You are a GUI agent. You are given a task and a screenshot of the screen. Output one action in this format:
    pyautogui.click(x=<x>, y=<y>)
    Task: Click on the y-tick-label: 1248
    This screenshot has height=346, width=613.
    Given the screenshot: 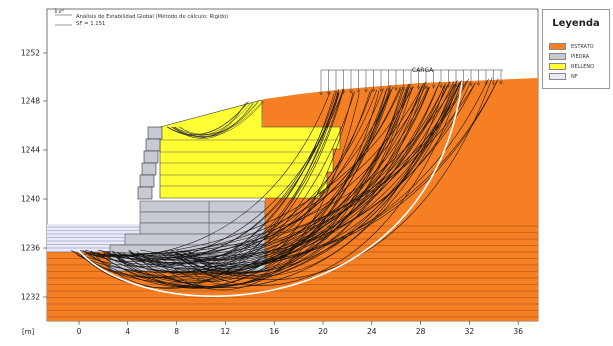 What is the action you would take?
    pyautogui.click(x=30, y=101)
    